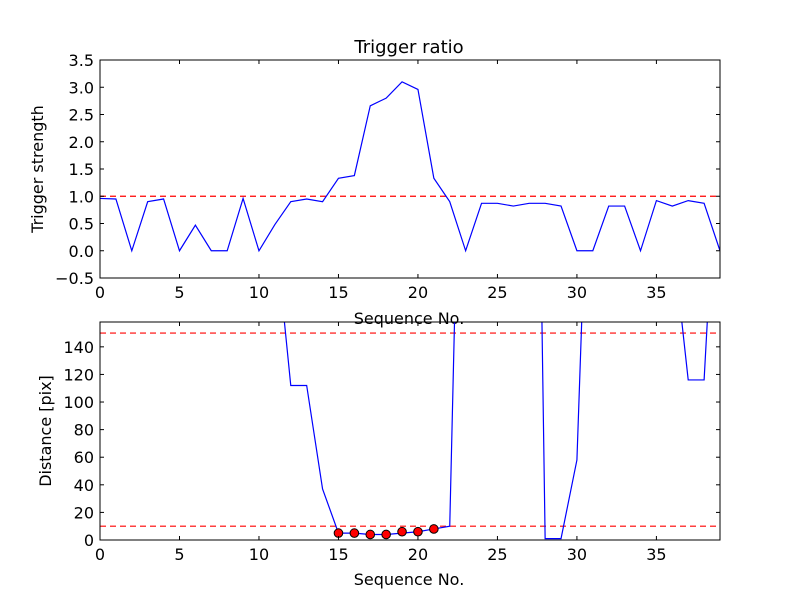 The image size is (800, 600). Describe the element at coordinates (81, 224) in the screenshot. I see `y-tick-label: 0.5` at that location.